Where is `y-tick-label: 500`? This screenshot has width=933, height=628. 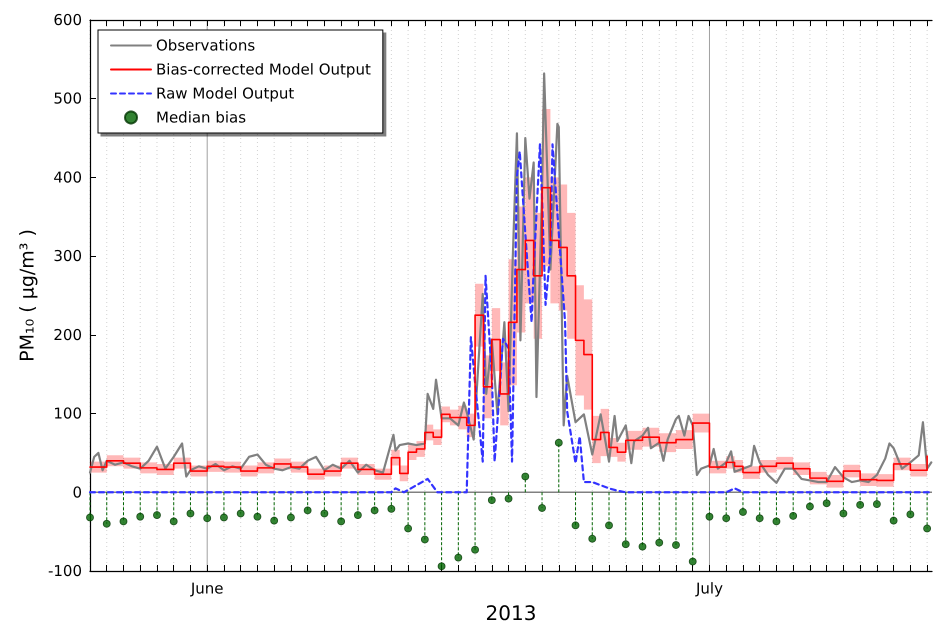 y-tick-label: 500 is located at coordinates (67, 99).